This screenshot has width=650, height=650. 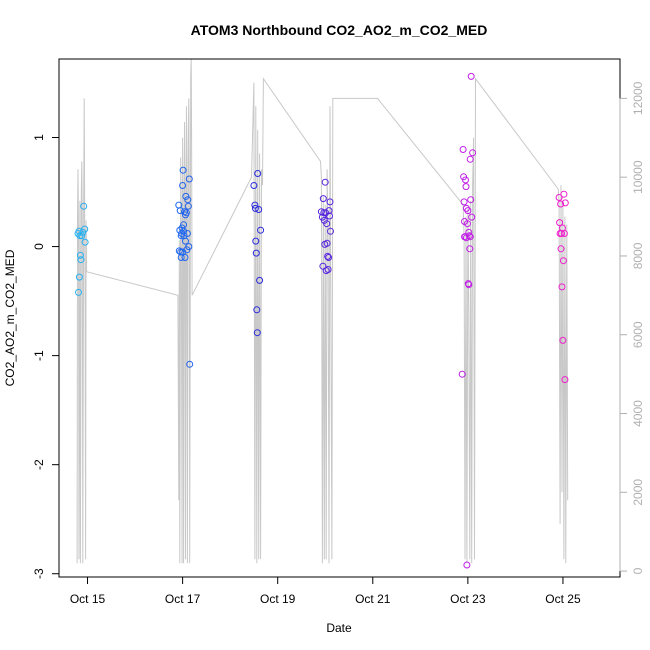 I want to click on y-left-tick-label: 0, so click(x=39, y=246).